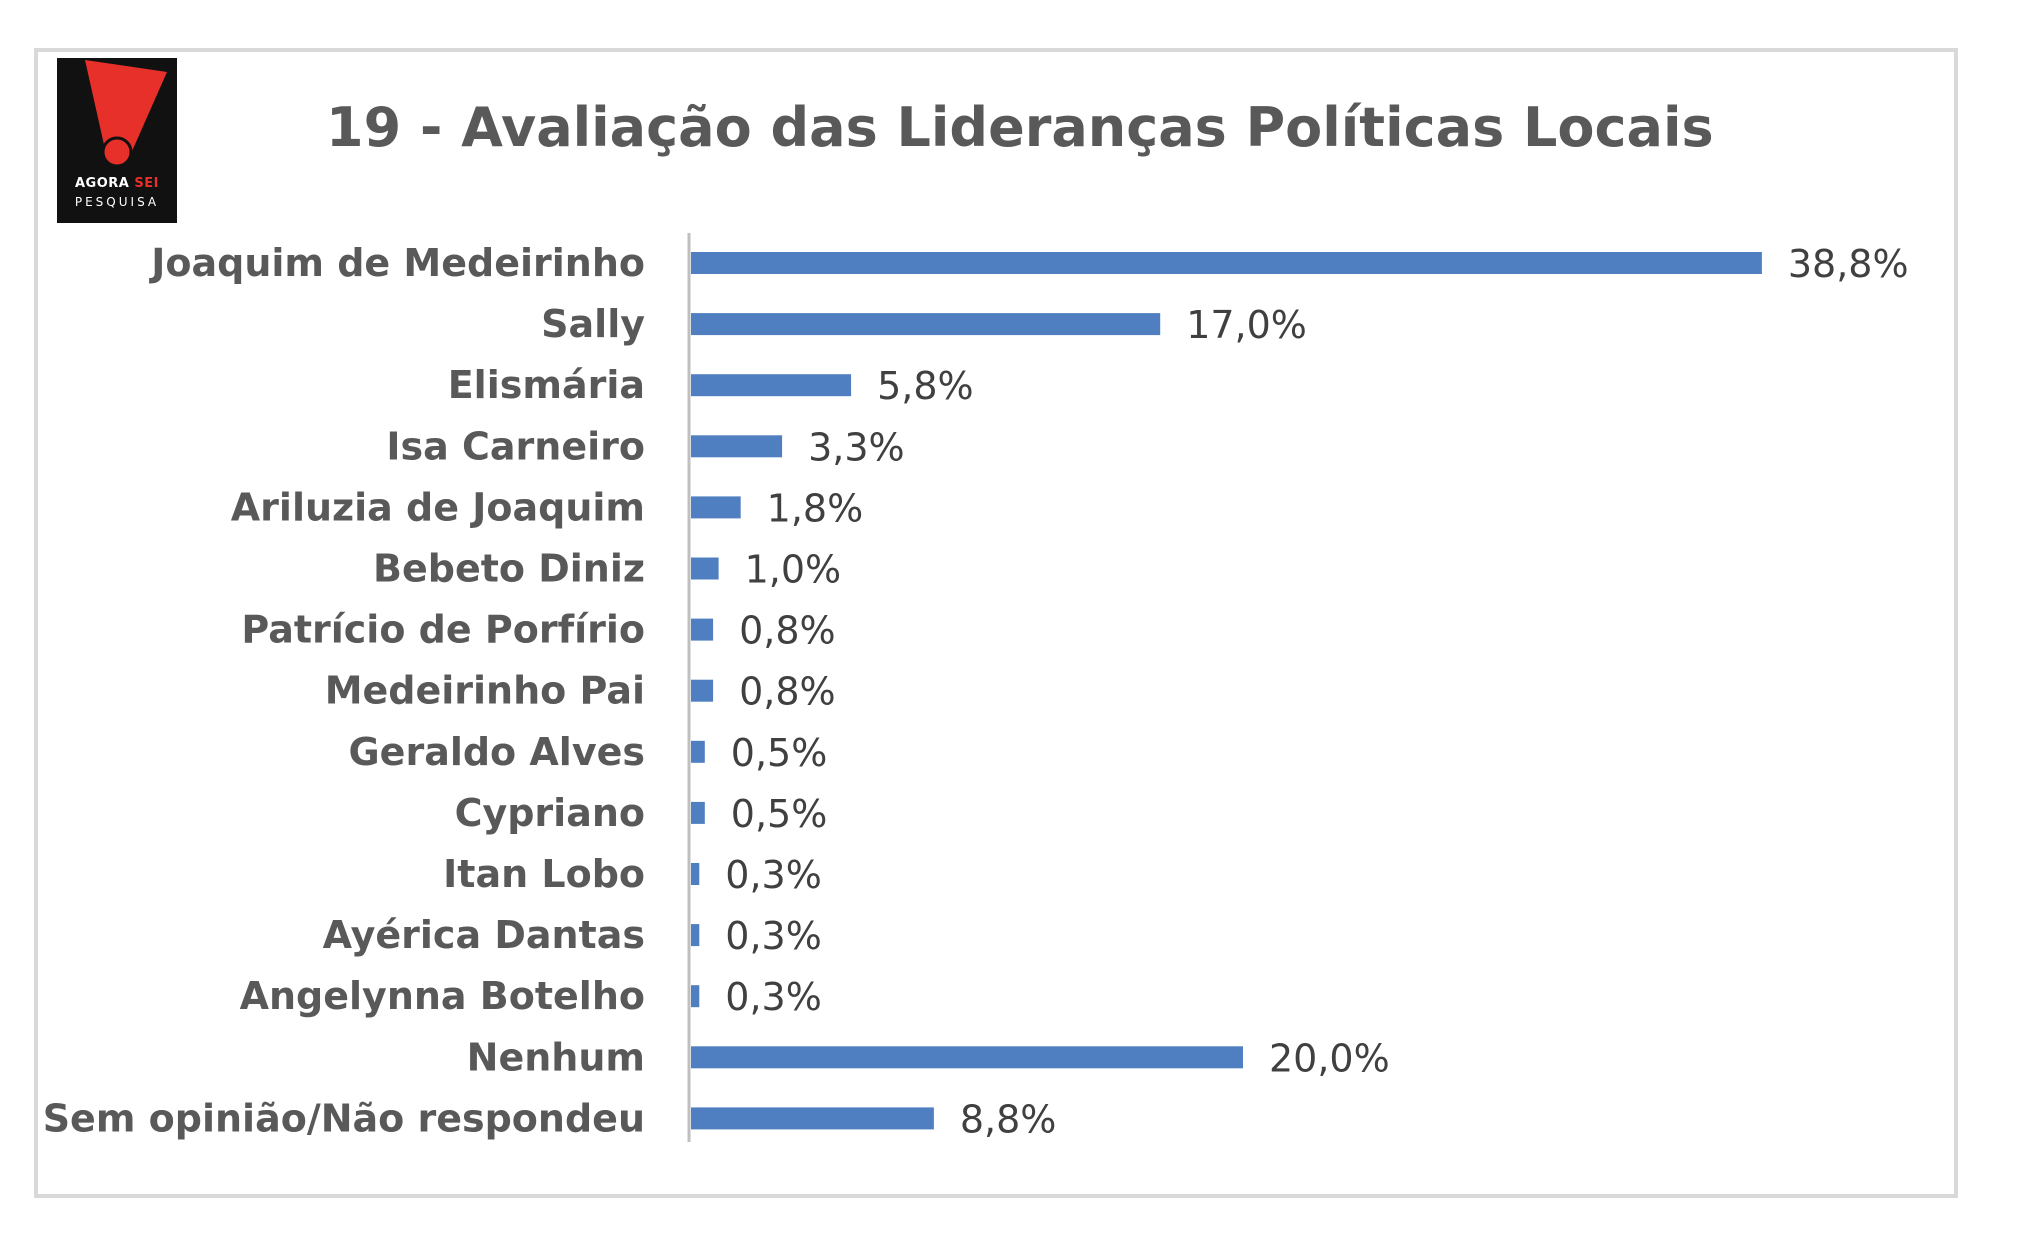 Image resolution: width=2018 pixels, height=1254 pixels. Describe the element at coordinates (496, 752) in the screenshot. I see `category-label: Geraldo Alves` at that location.